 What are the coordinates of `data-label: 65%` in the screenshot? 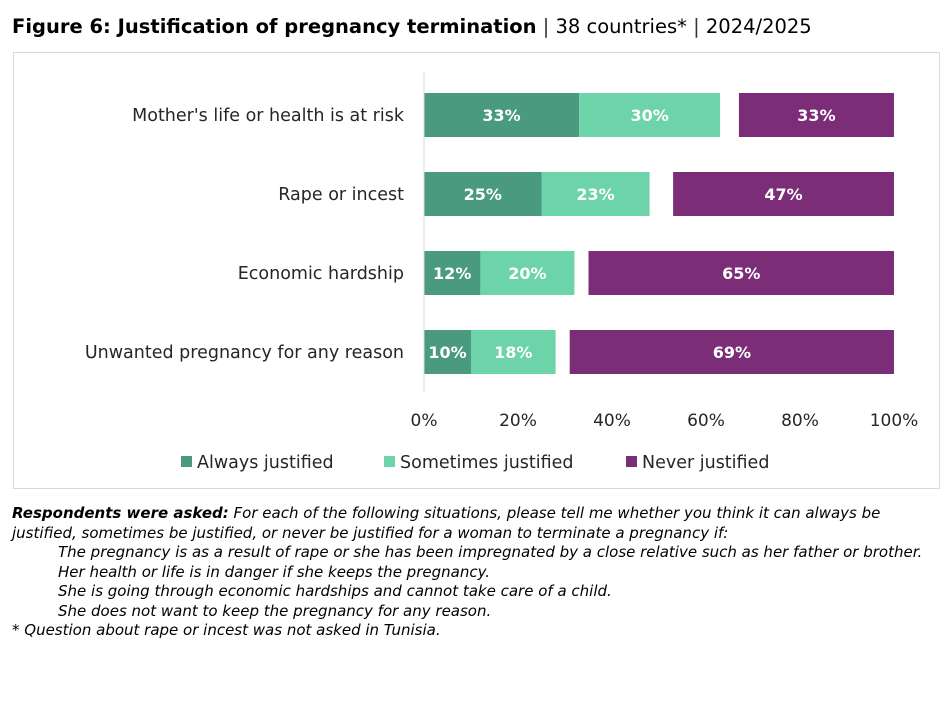 It's located at (741, 273).